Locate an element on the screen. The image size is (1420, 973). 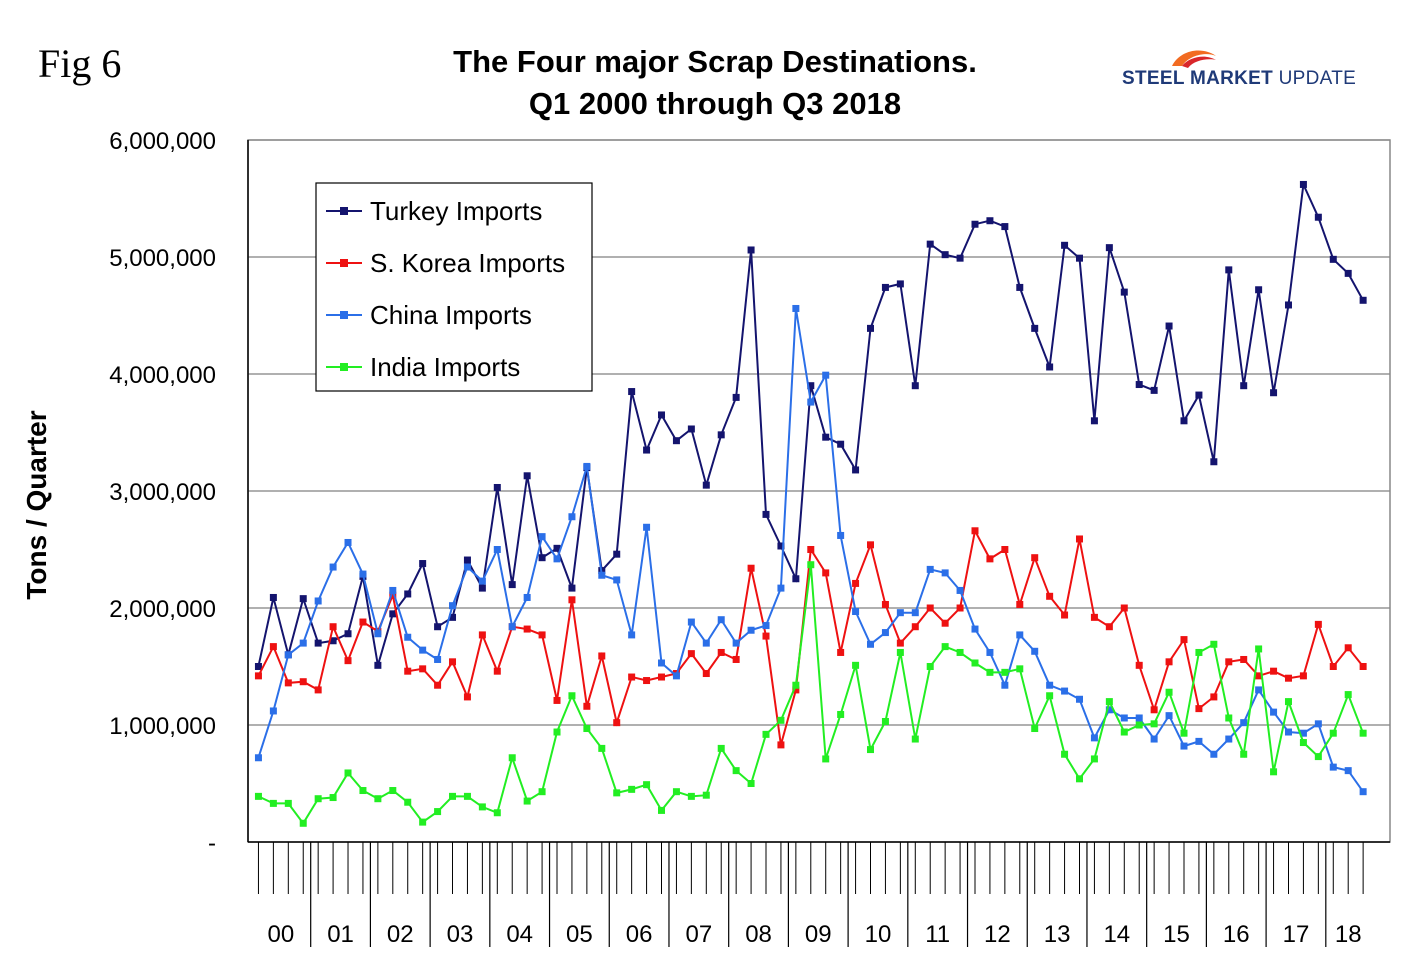
legend-label: Turkey Imports is located at coordinates (456, 211).